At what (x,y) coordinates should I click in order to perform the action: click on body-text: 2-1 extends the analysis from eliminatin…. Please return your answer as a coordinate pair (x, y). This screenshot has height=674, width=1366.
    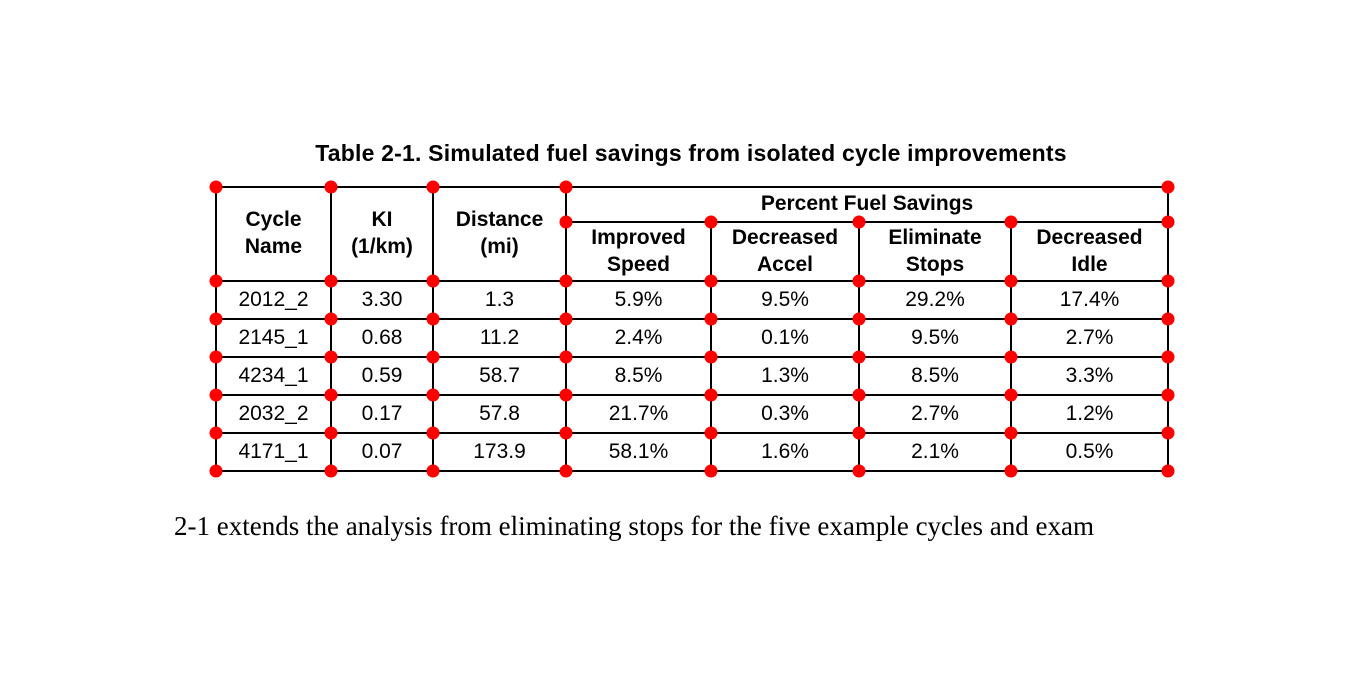
    Looking at the image, I should click on (634, 526).